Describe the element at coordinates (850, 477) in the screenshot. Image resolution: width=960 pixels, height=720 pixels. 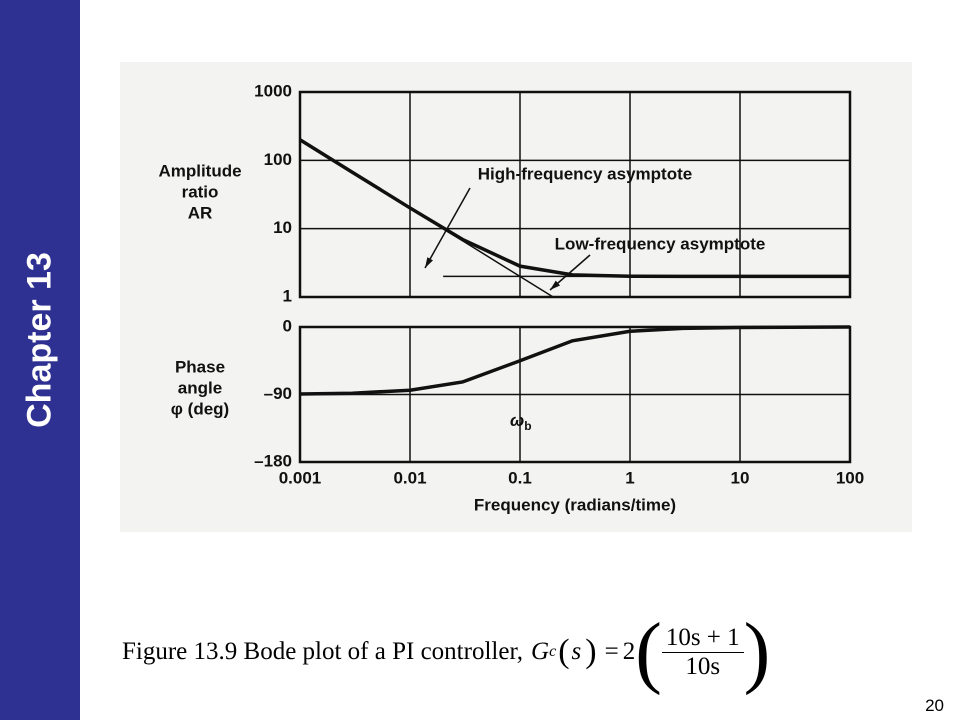
I see `x-tick-label: 100` at that location.